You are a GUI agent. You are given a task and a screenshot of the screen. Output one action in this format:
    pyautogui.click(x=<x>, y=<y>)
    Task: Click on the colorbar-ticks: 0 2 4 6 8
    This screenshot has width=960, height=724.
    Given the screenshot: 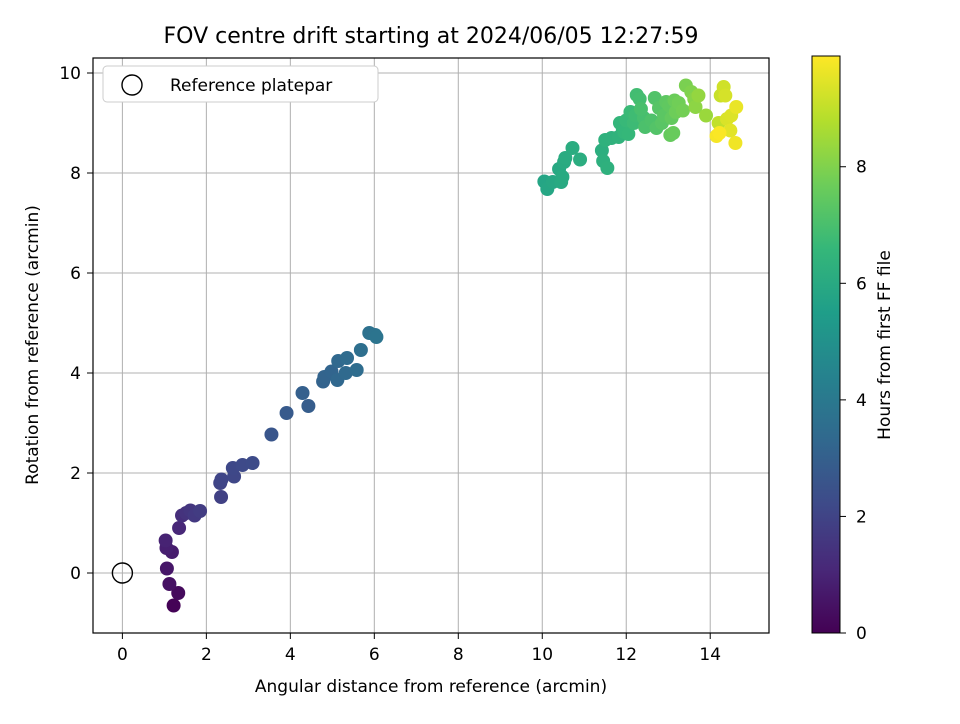 What is the action you would take?
    pyautogui.click(x=853, y=401)
    